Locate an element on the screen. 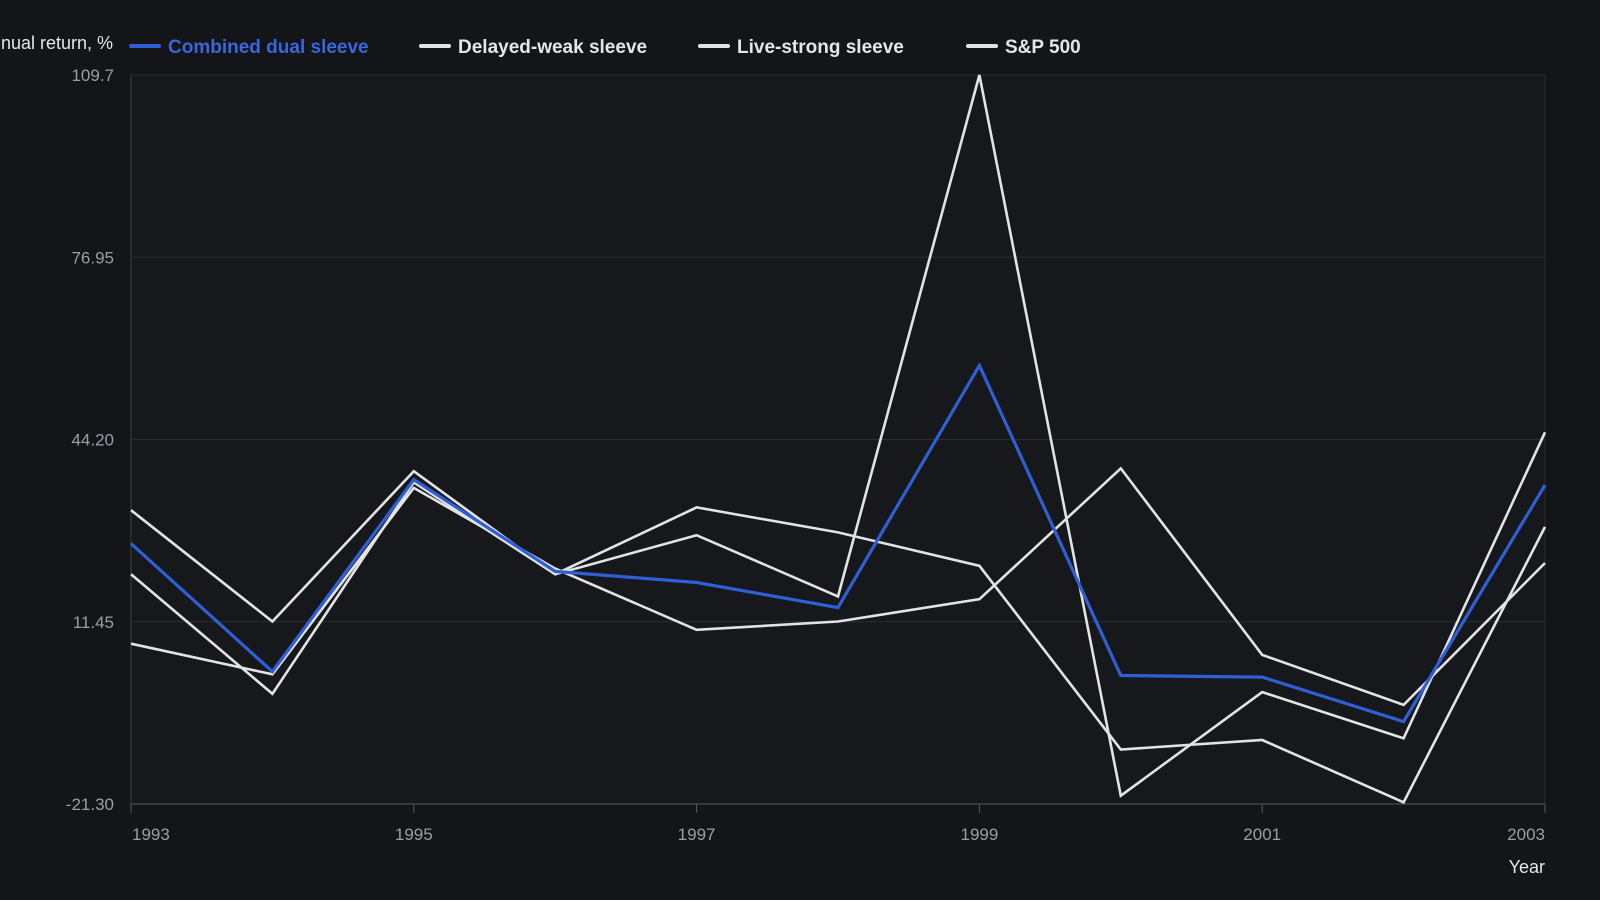 The width and height of the screenshot is (1600, 900). x-tick-label: 1999 is located at coordinates (979, 834).